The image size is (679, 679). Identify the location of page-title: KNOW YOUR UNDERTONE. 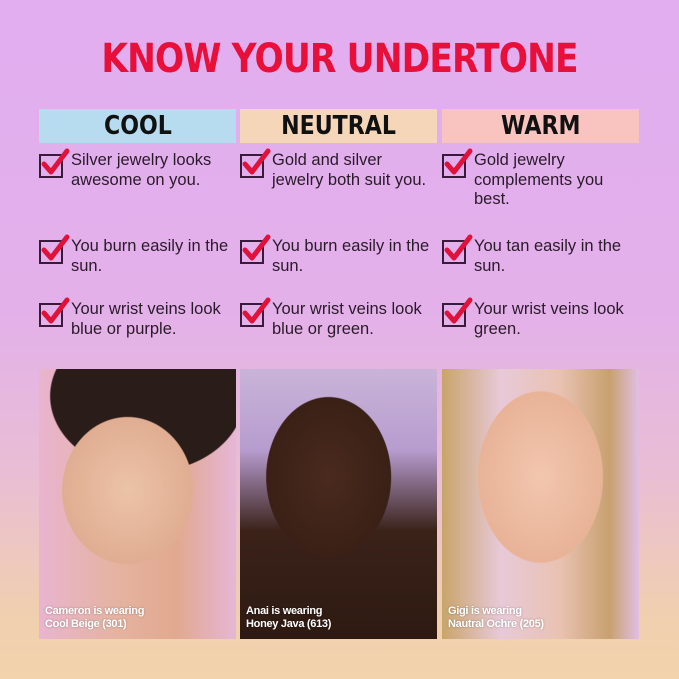
(339, 59).